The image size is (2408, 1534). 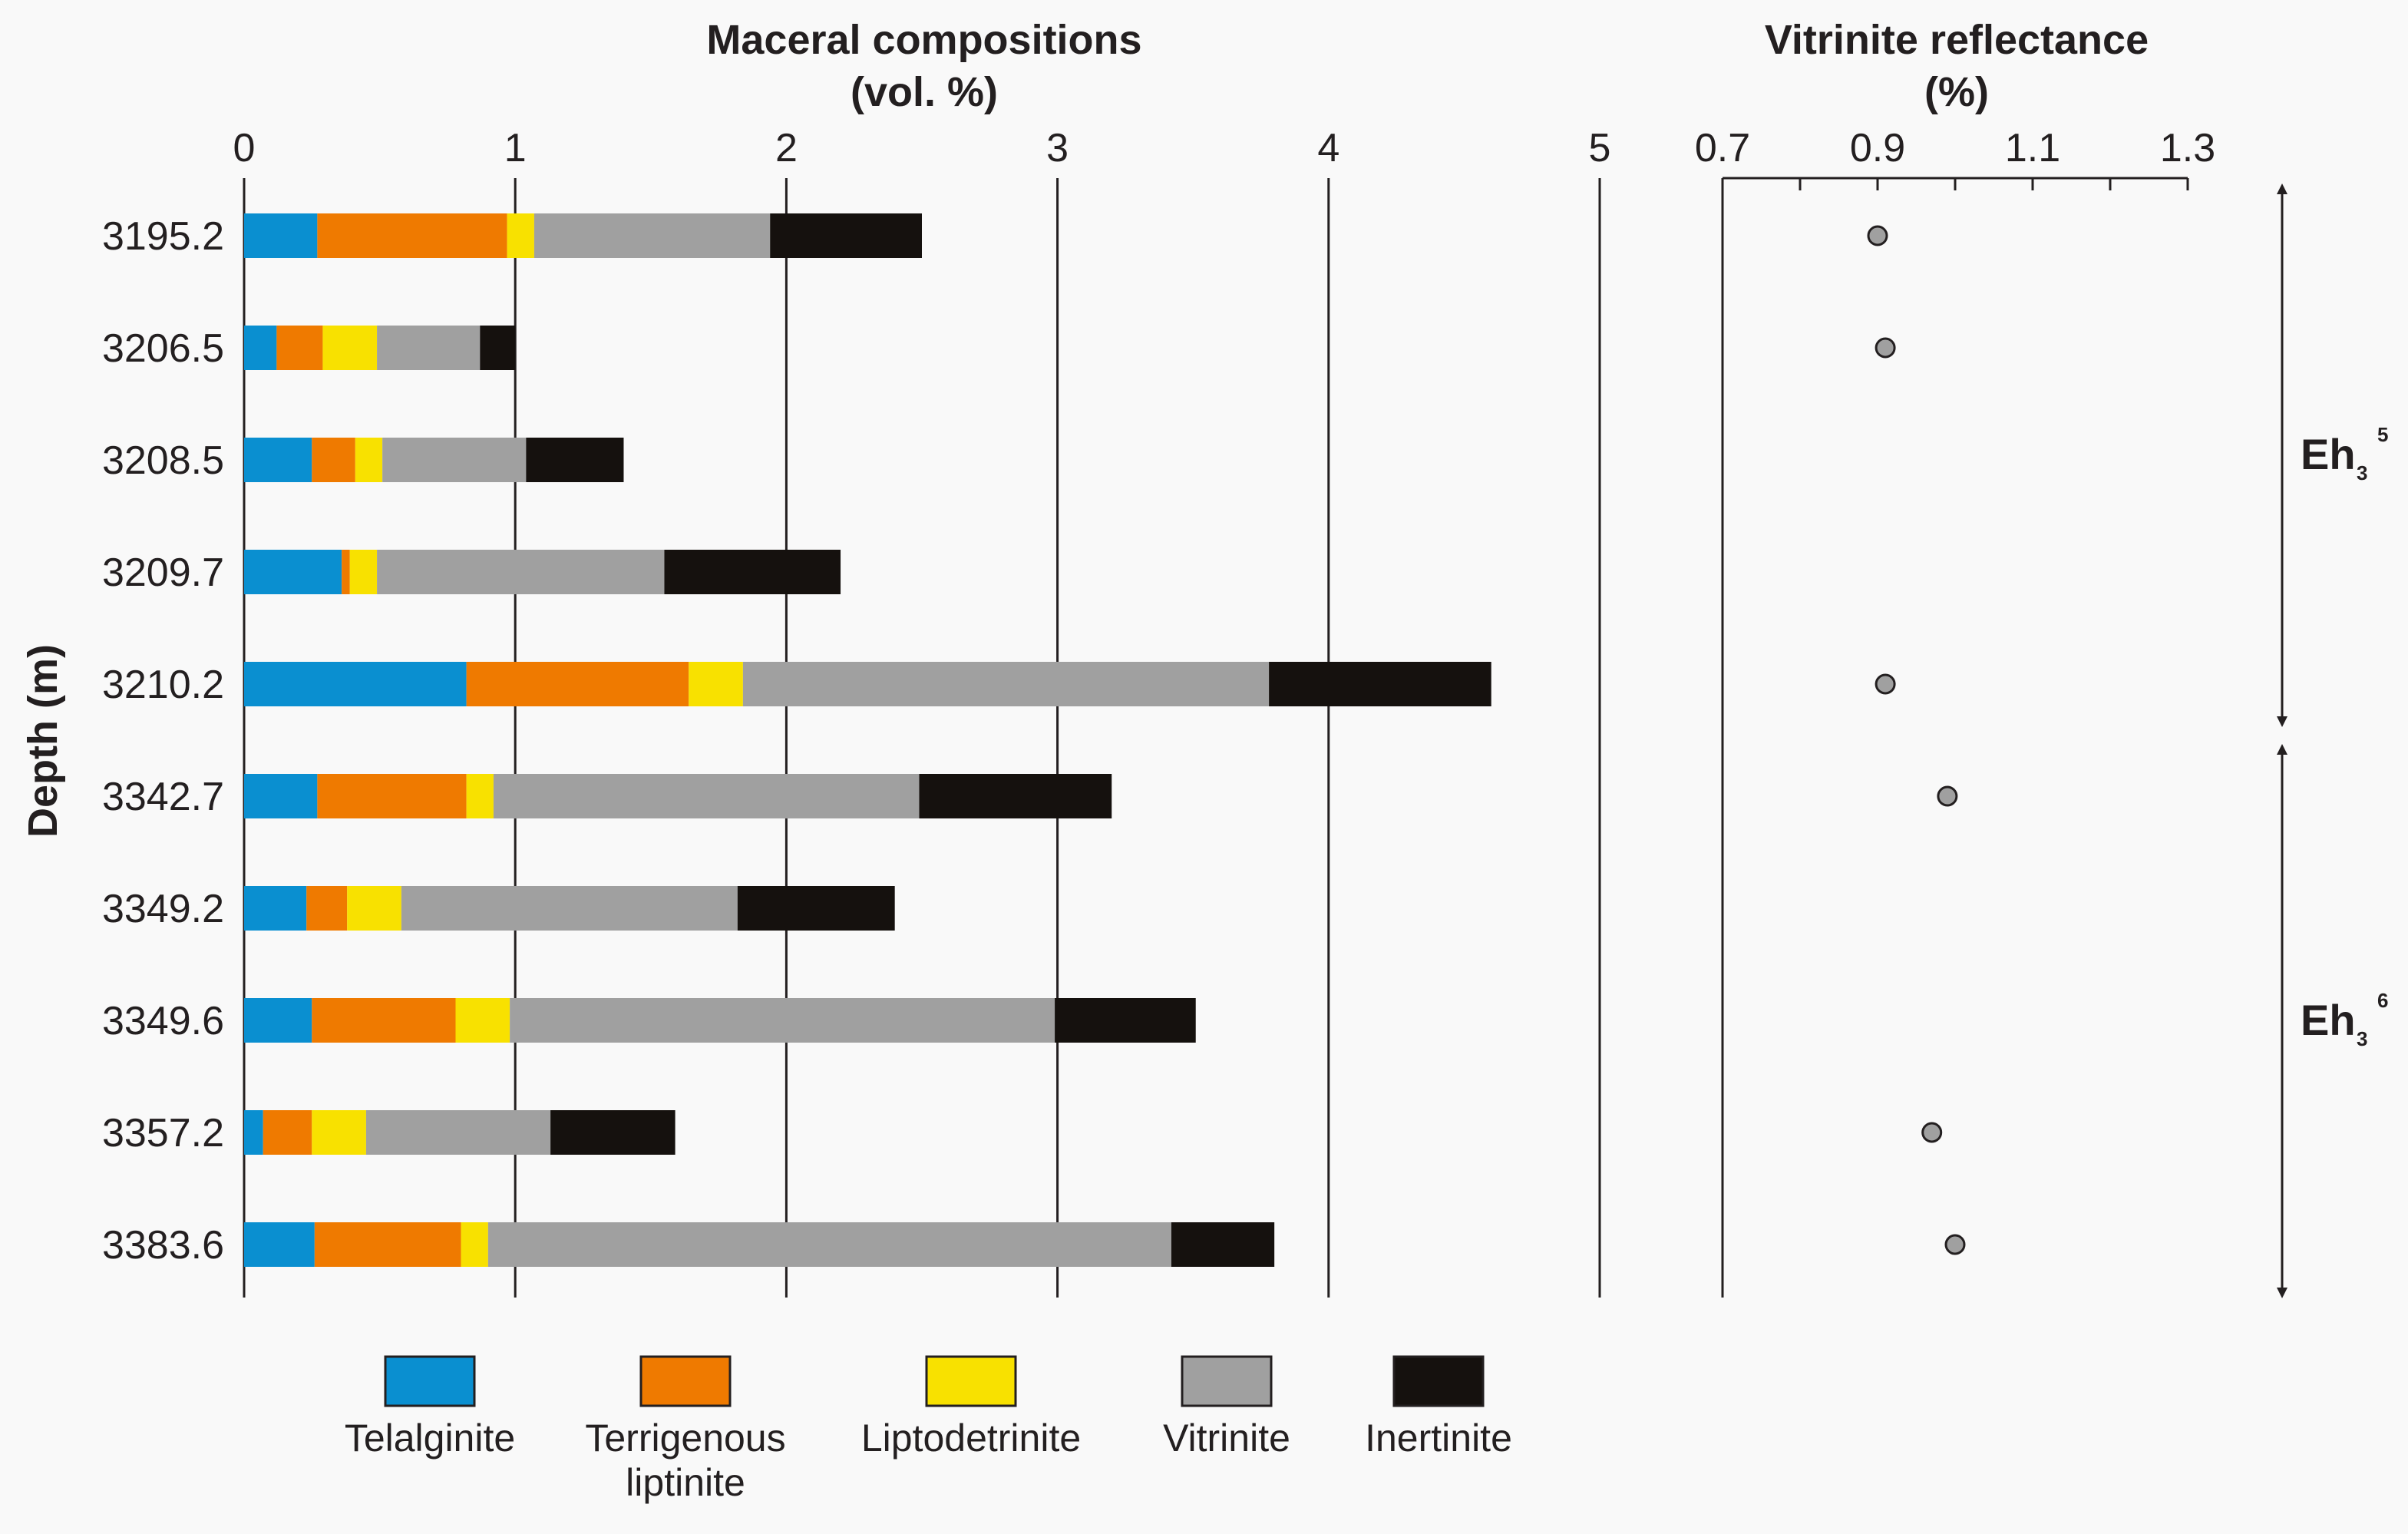 What do you see at coordinates (1058, 148) in the screenshot?
I see `x-tick-label: 3` at bounding box center [1058, 148].